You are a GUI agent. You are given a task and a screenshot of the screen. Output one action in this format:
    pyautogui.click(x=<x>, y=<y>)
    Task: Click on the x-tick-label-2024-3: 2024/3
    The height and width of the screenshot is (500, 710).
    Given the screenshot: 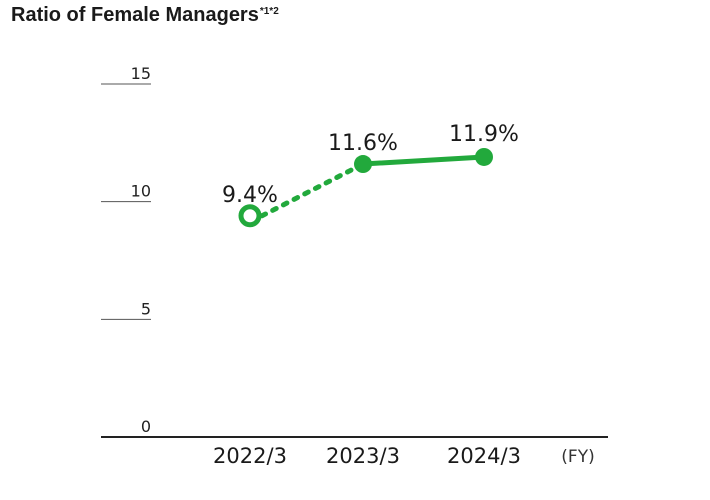 What is the action you would take?
    pyautogui.click(x=484, y=456)
    